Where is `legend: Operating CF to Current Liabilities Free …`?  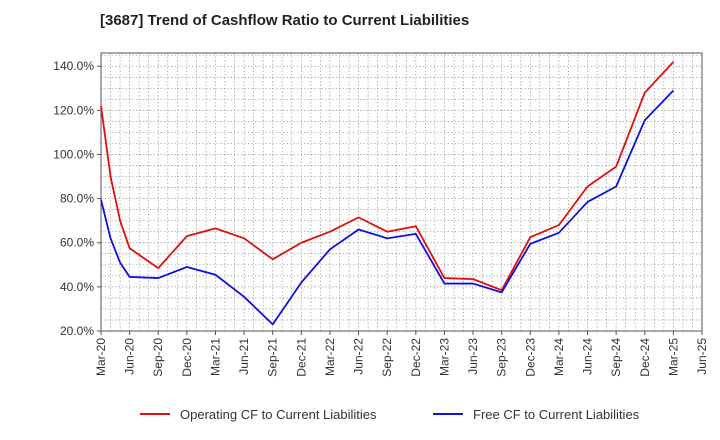
legend: Operating CF to Current Liabilities Free … is located at coordinates (390, 414).